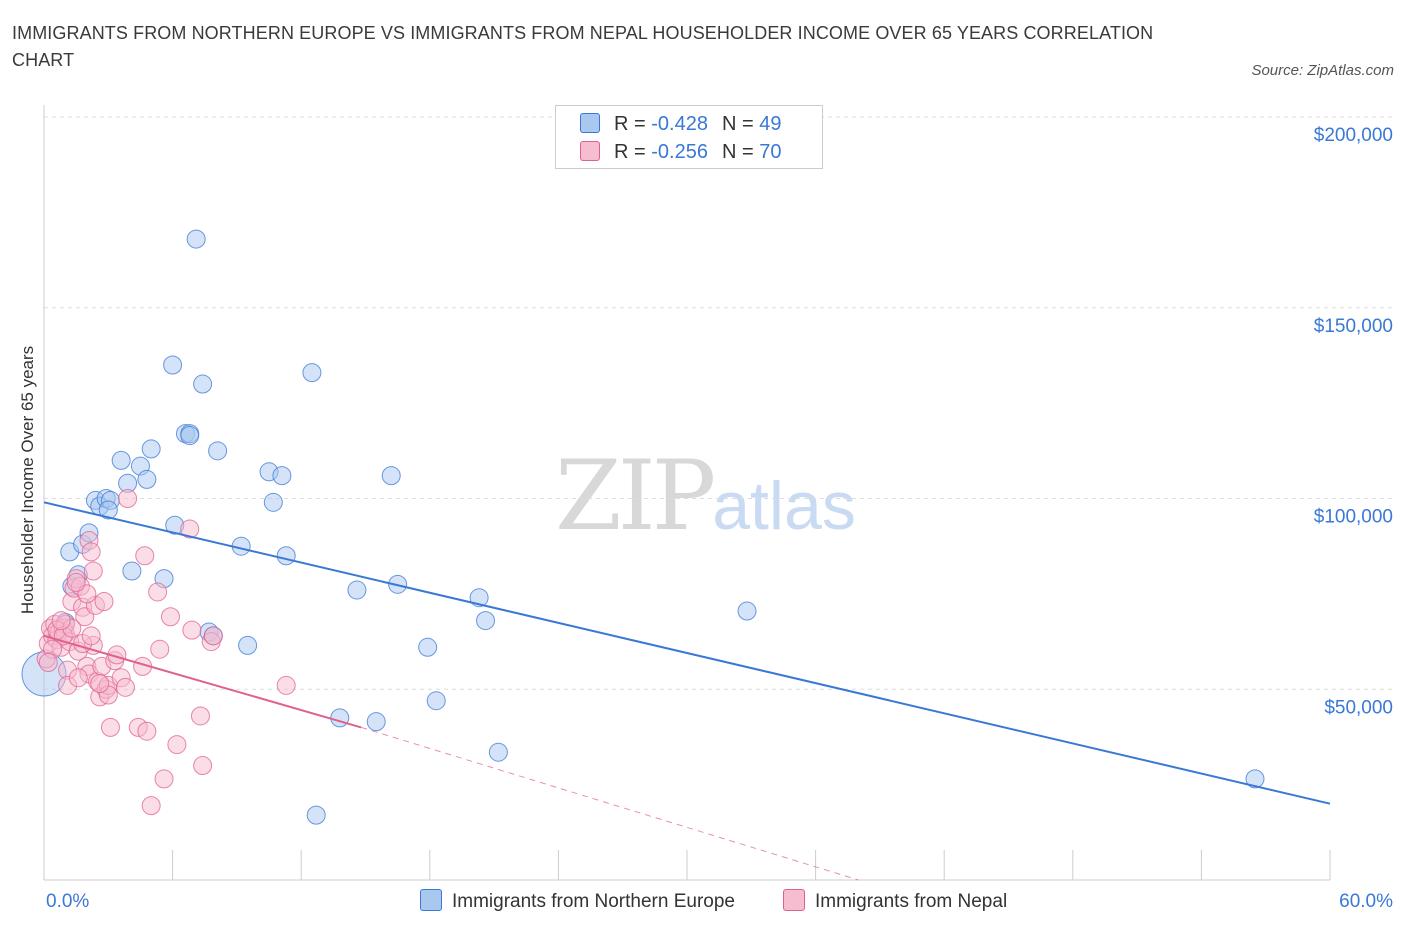 This screenshot has width=1406, height=930. I want to click on y-tick-label: $150,000, so click(1353, 326).